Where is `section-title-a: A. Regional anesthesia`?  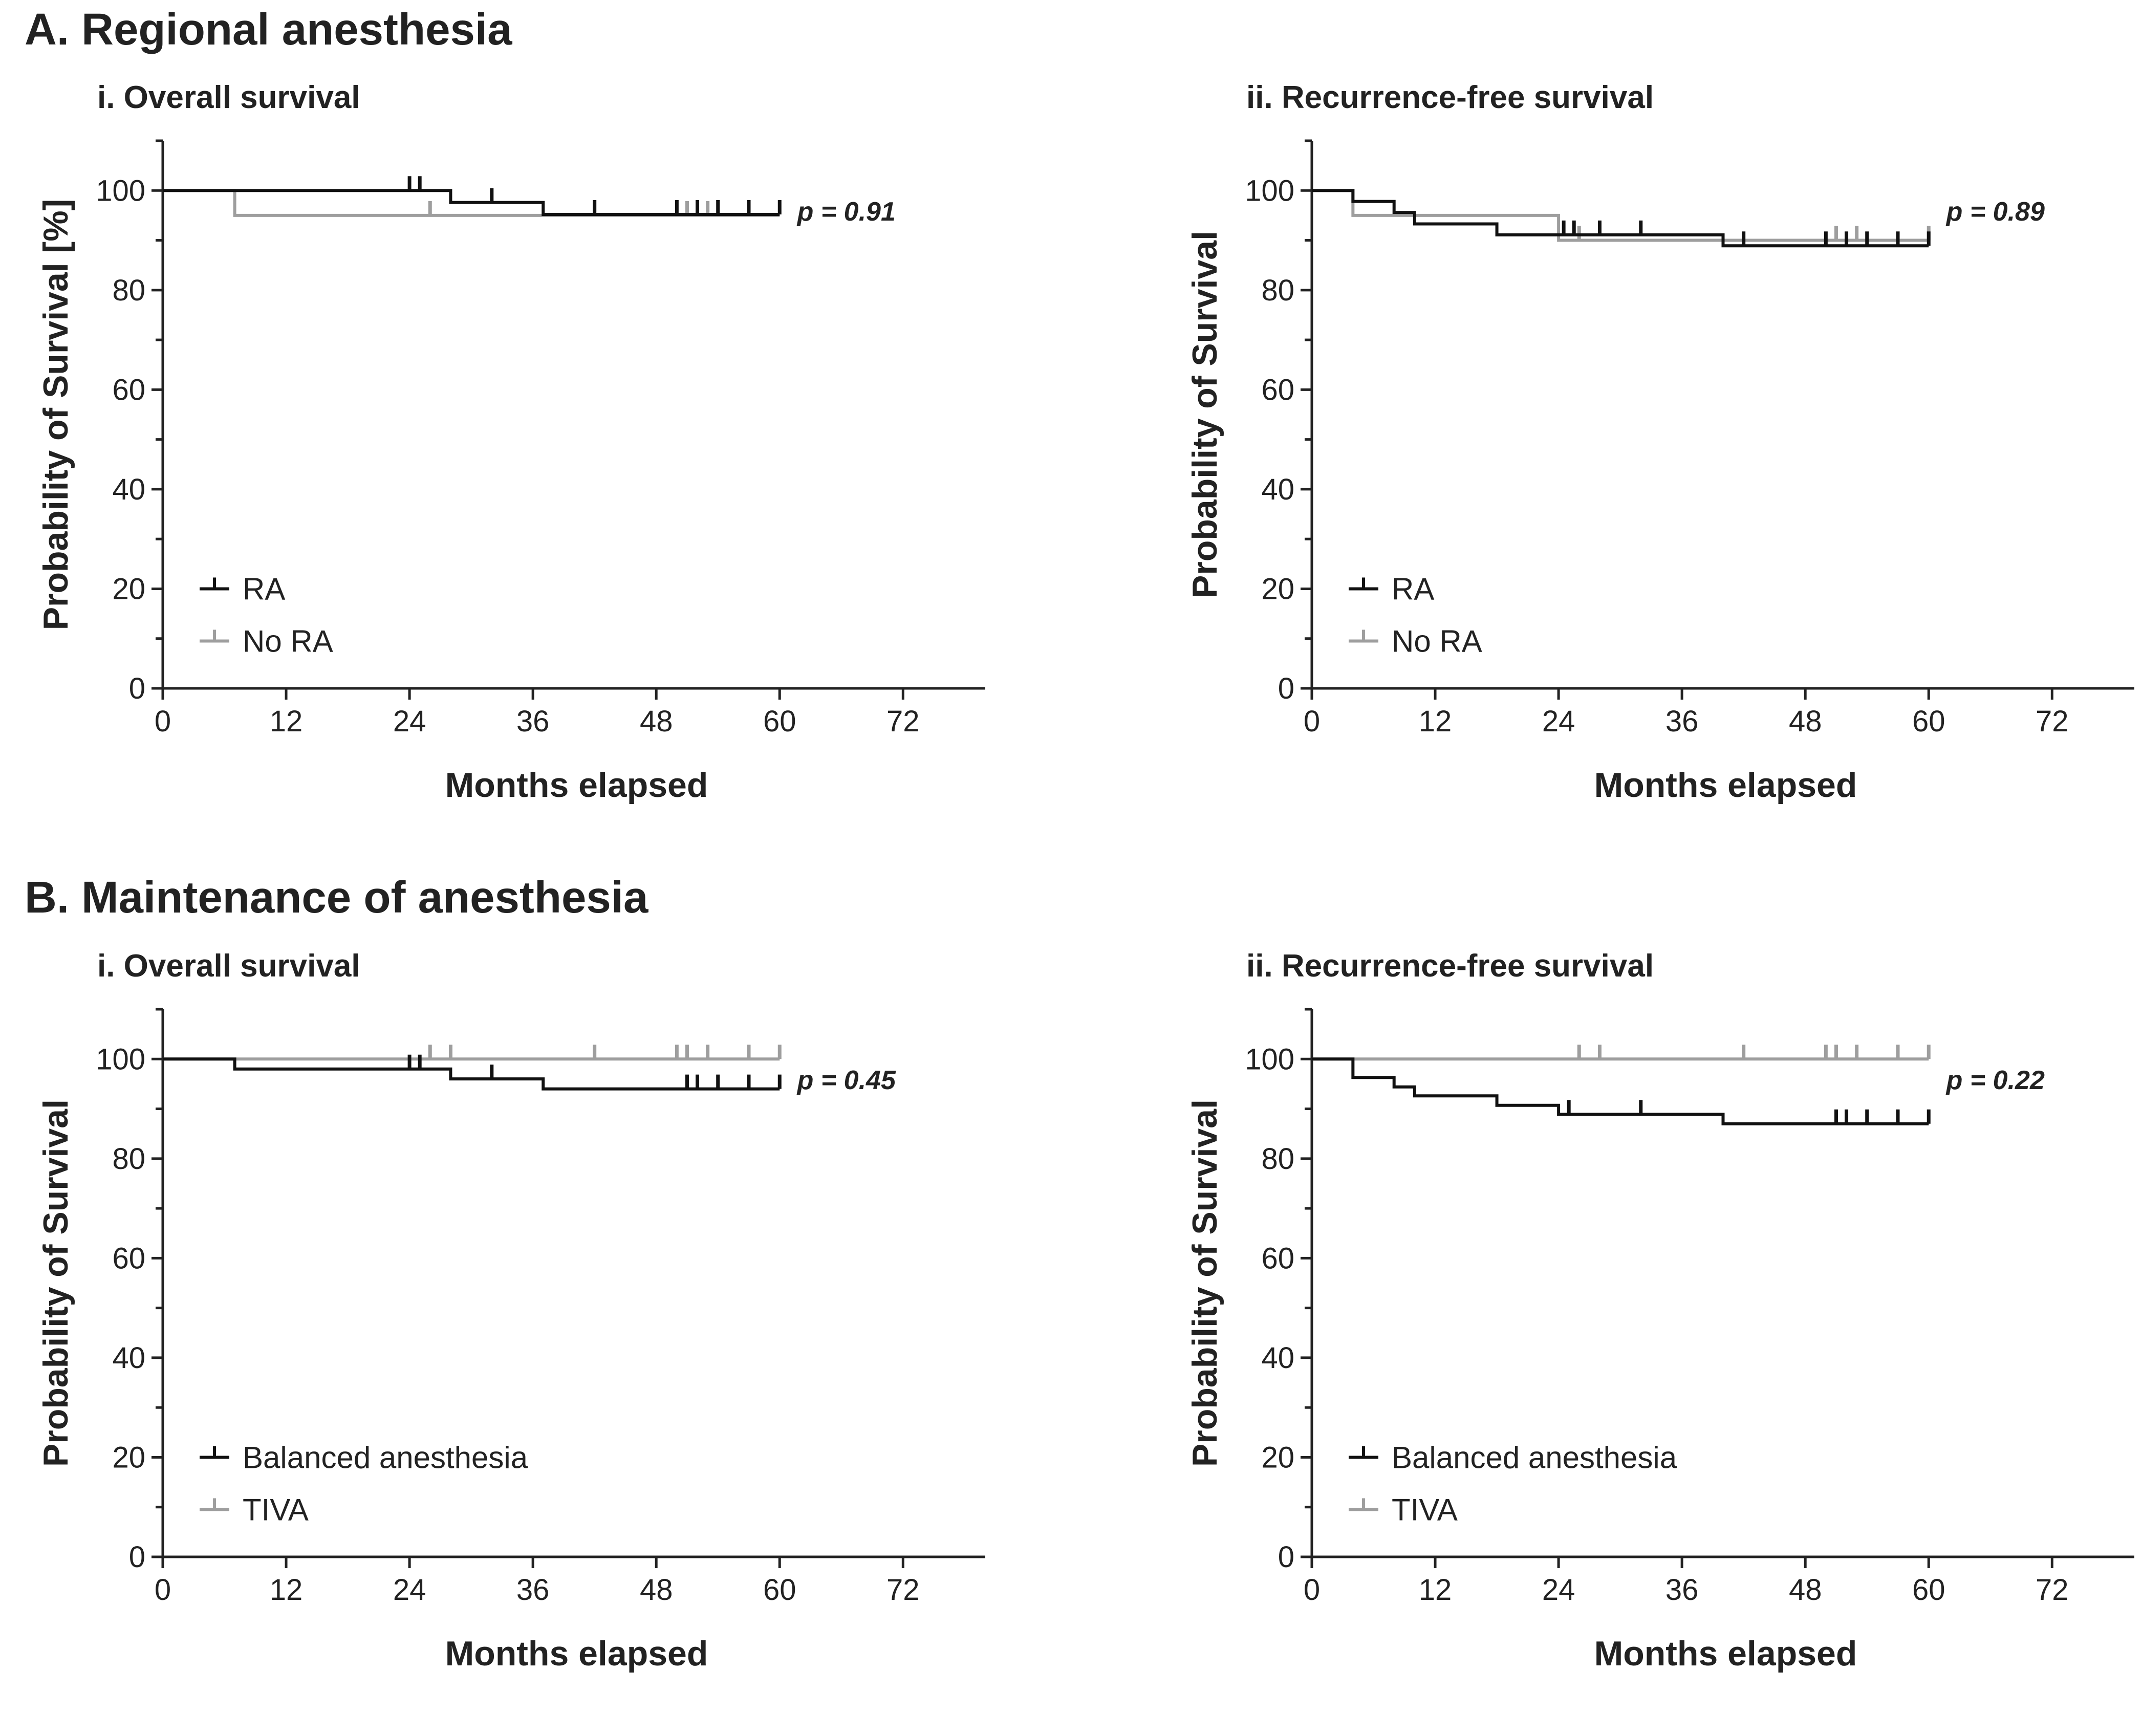
section-title-a: A. Regional anesthesia is located at coordinates (268, 29).